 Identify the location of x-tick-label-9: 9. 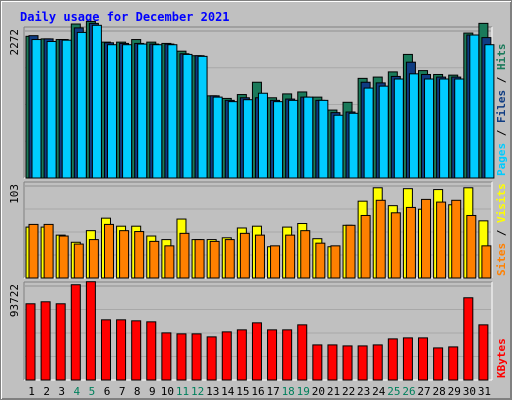
(152, 391).